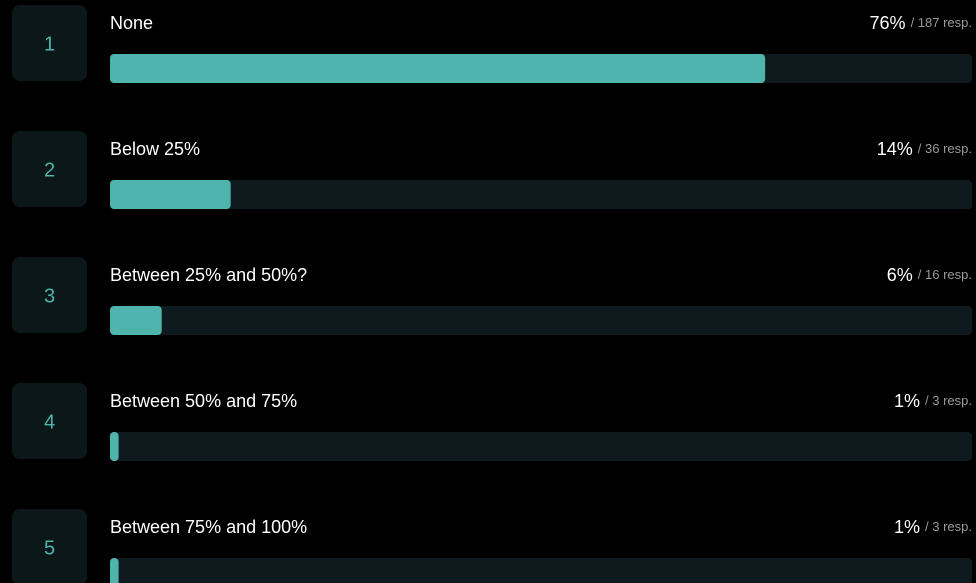  I want to click on rank-number: 2, so click(49, 170).